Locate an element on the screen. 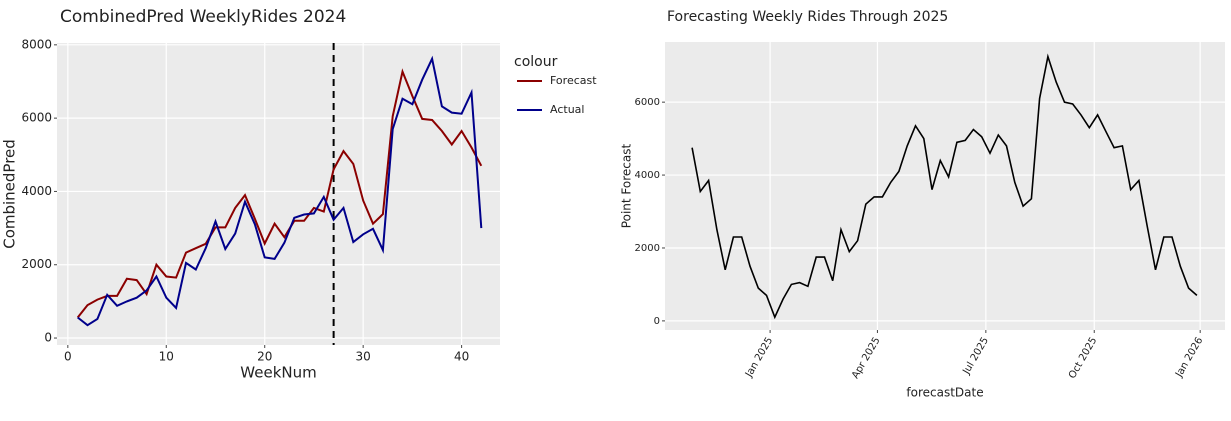 Image resolution: width=1231 pixels, height=421 pixels. x-tick-label: 20 is located at coordinates (264, 357).